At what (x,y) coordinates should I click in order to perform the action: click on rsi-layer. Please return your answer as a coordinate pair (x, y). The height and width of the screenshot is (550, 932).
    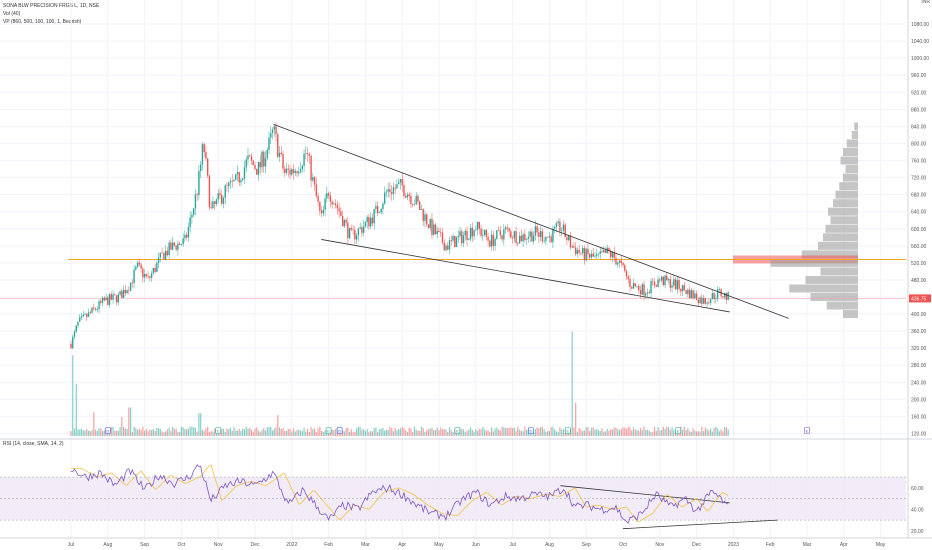
    Looking at the image, I should click on (400, 494).